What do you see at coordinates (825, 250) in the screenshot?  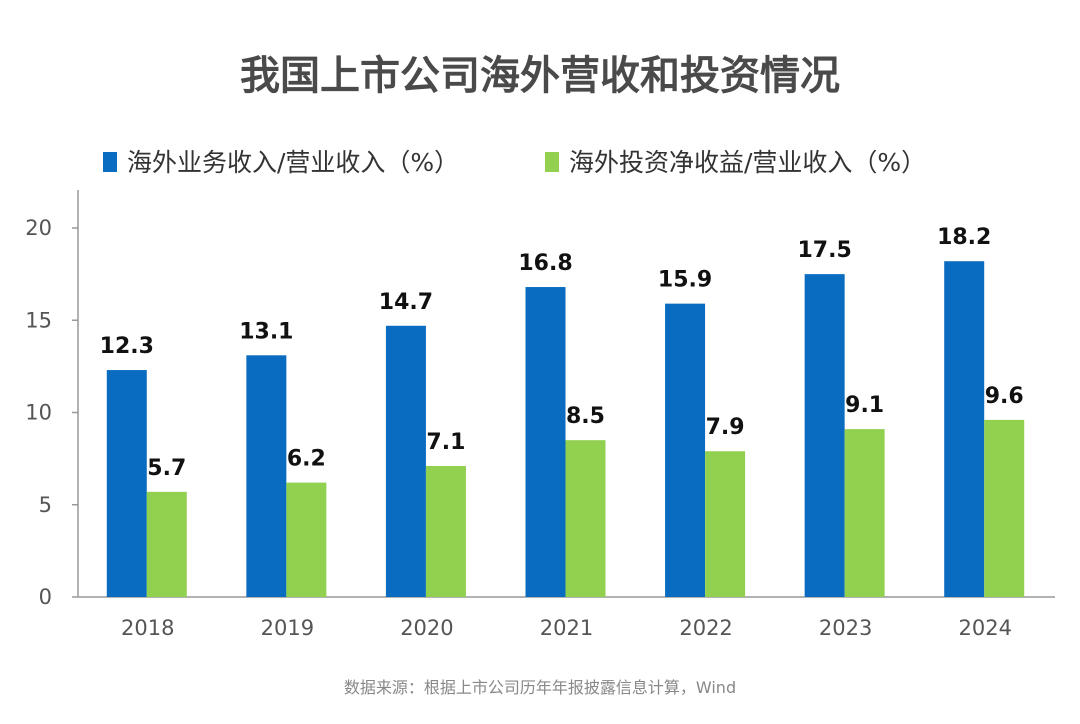 I see `data-label: 17.5` at bounding box center [825, 250].